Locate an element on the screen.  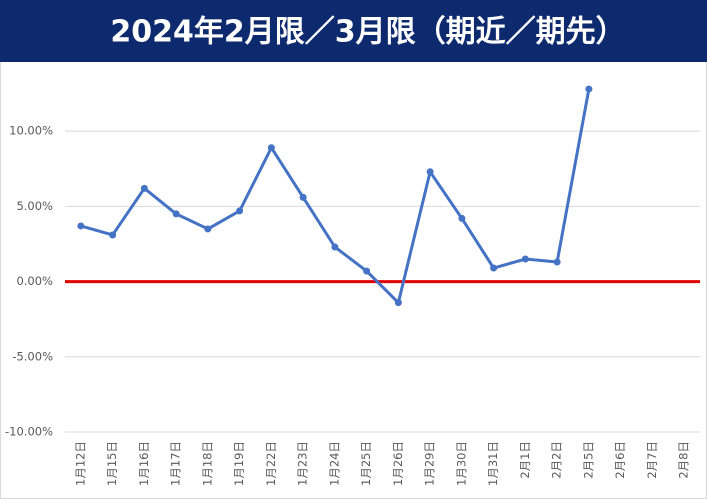
x-tick-label: 1月31日 is located at coordinates (493, 463).